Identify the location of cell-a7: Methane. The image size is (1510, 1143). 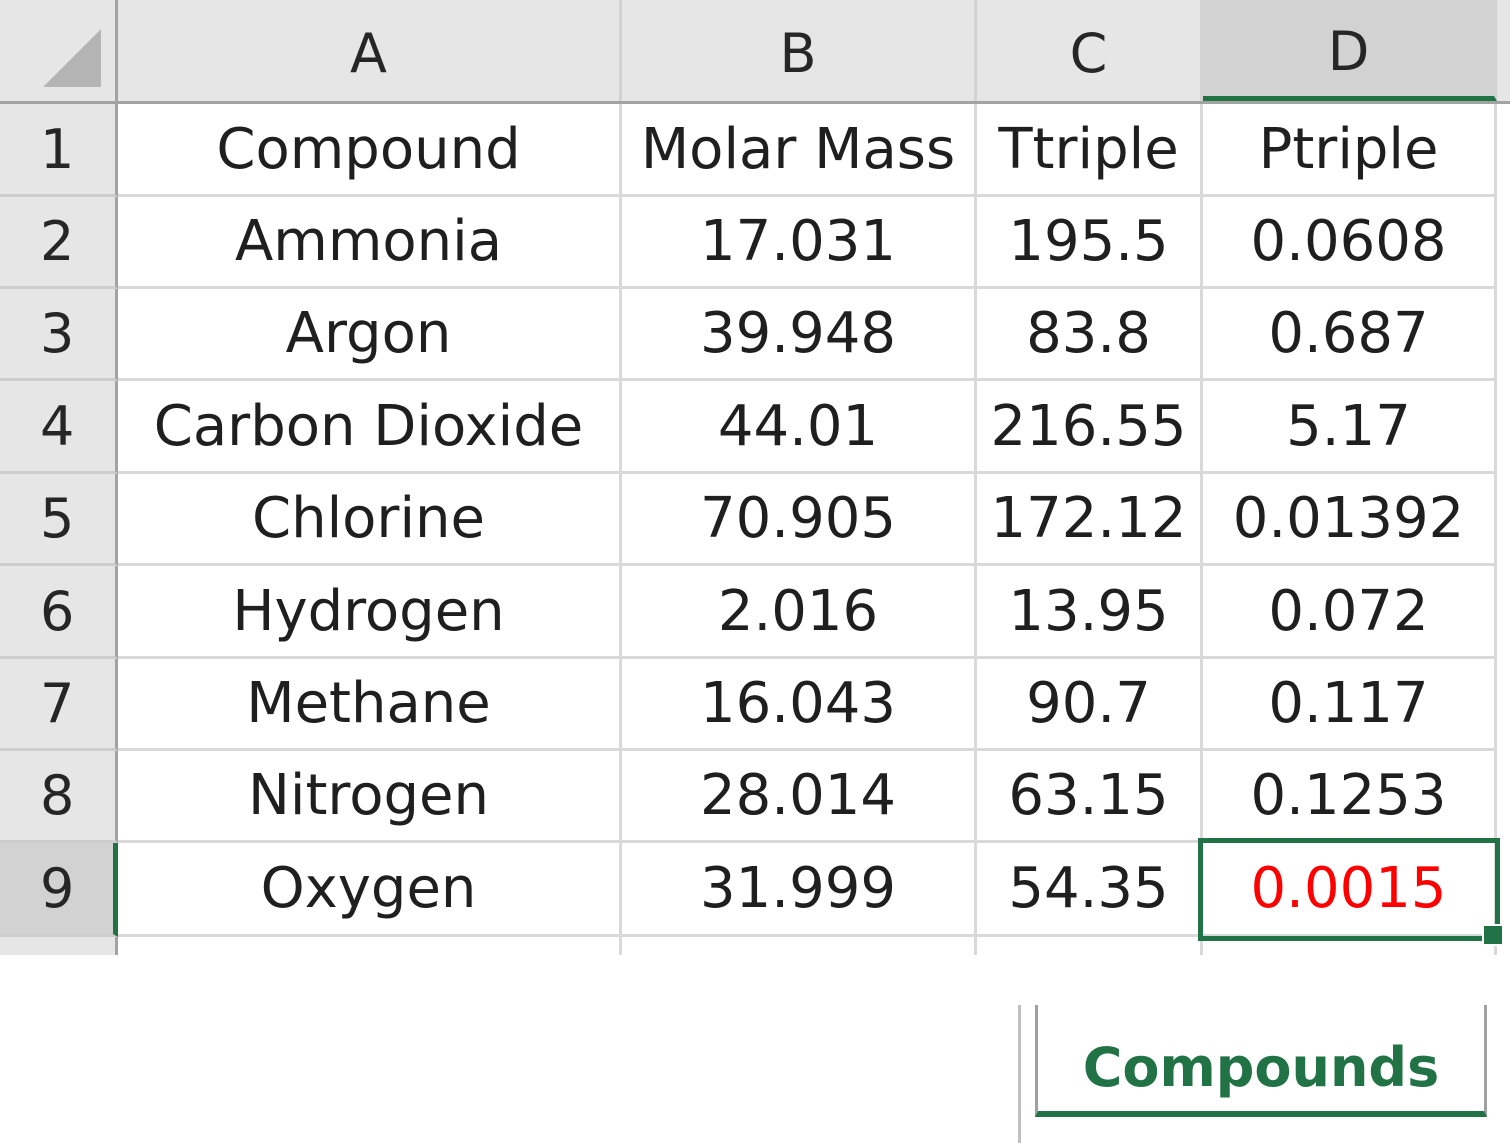
(370, 705).